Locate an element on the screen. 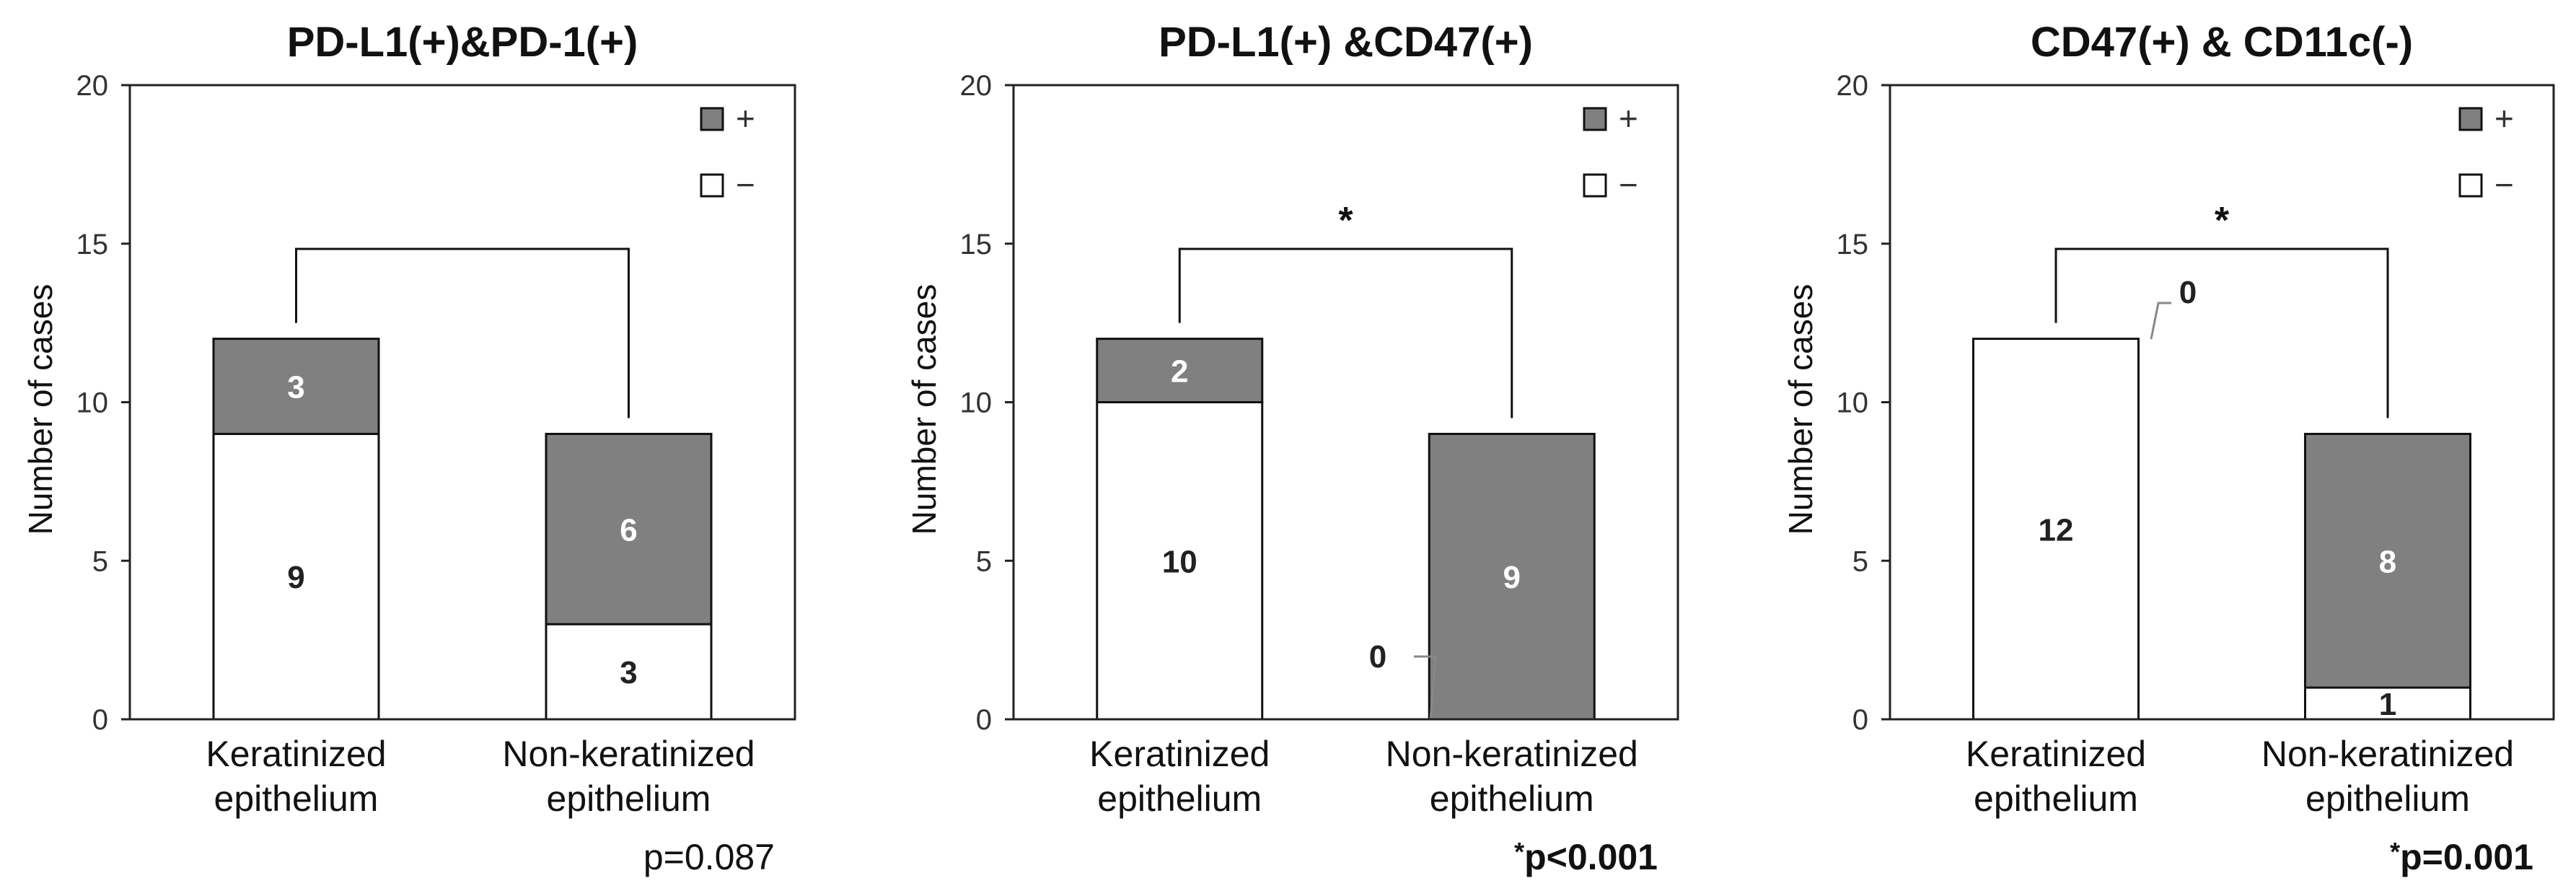 The width and height of the screenshot is (2576, 891). bar-value-label: 2 is located at coordinates (1179, 372).